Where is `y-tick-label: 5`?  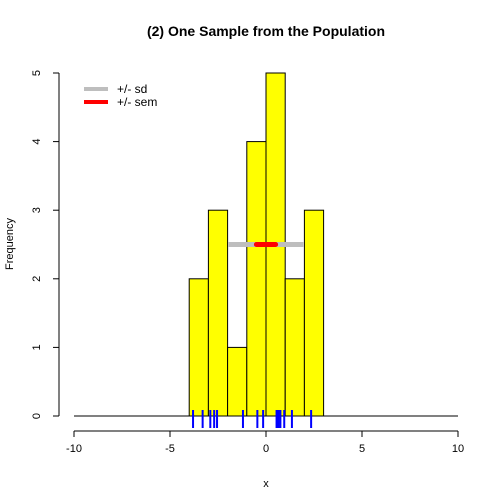 y-tick-label: 5 is located at coordinates (37, 73).